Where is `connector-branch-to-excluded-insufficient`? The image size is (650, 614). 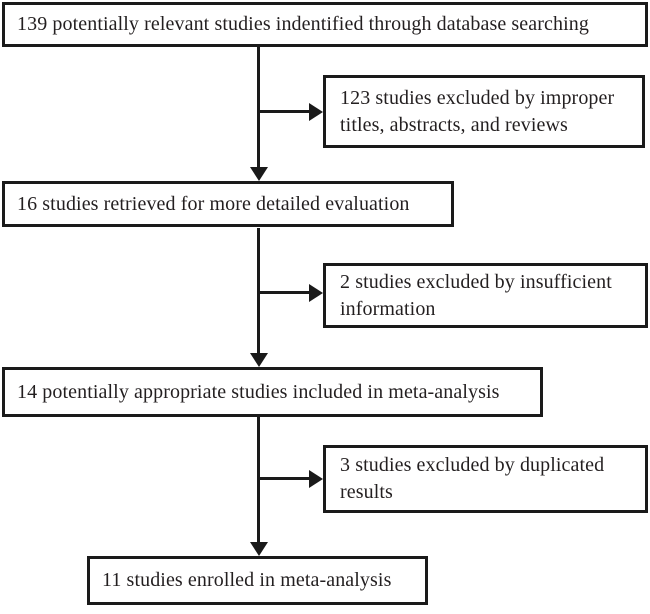
connector-branch-to-excluded-insufficient is located at coordinates (283, 292).